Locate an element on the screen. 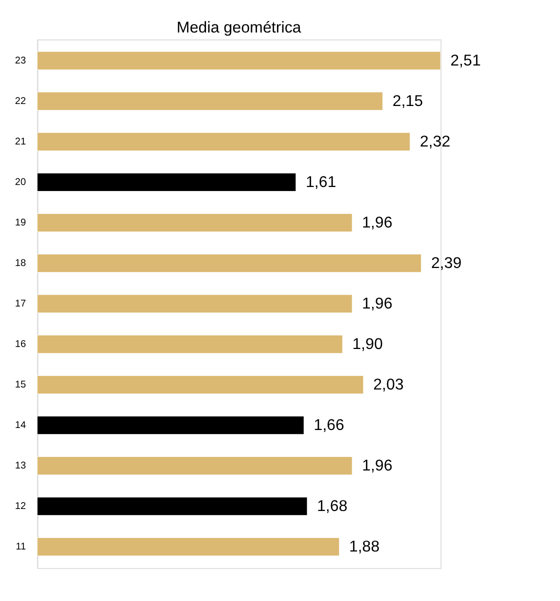 This screenshot has width=560, height=601. y-tick-label: 11 is located at coordinates (21, 547).